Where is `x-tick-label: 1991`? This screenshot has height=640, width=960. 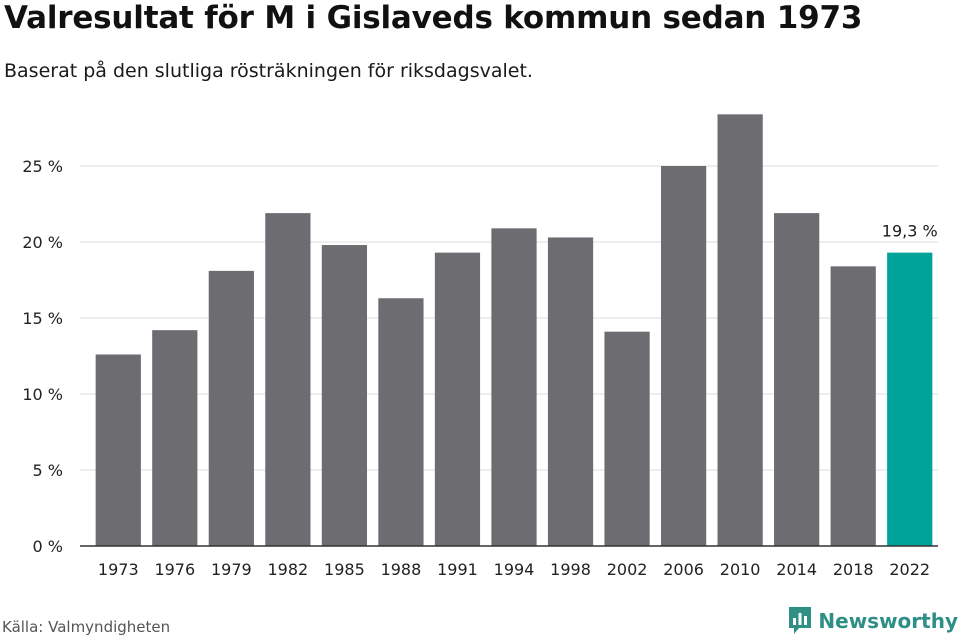
x-tick-label: 1991 is located at coordinates (457, 569).